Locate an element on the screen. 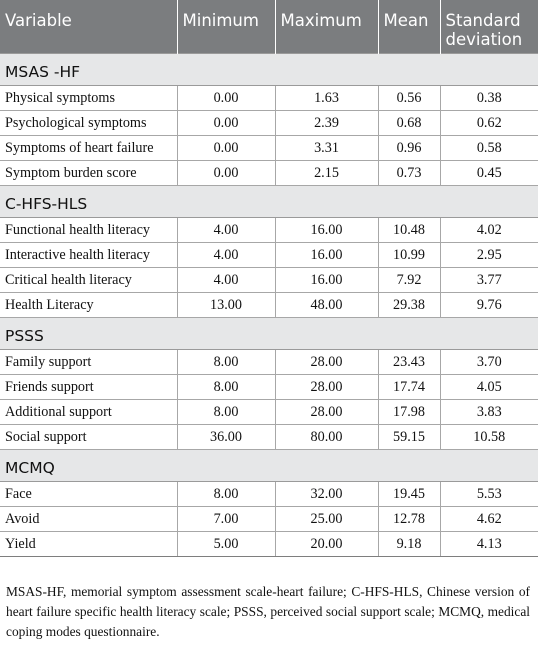 This screenshot has height=656, width=538. variable-cell: Social support is located at coordinates (89, 437).